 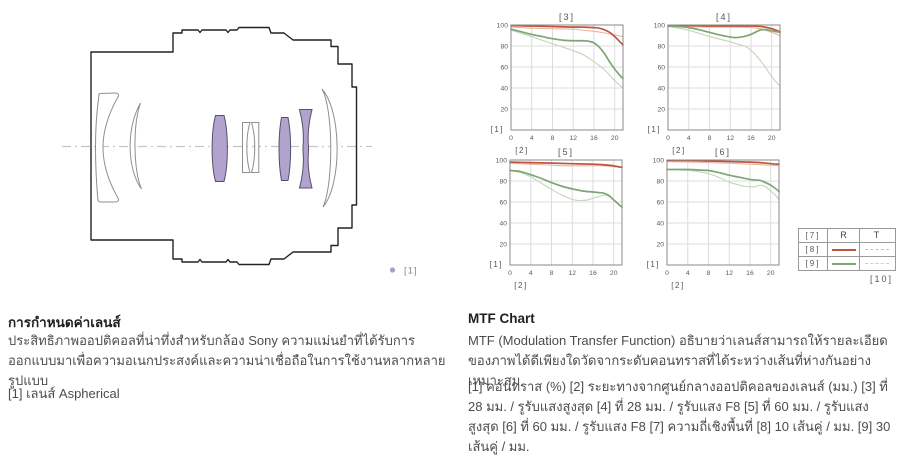 What do you see at coordinates (246, 147) in the screenshot?
I see `lens-element-doublet-left` at bounding box center [246, 147].